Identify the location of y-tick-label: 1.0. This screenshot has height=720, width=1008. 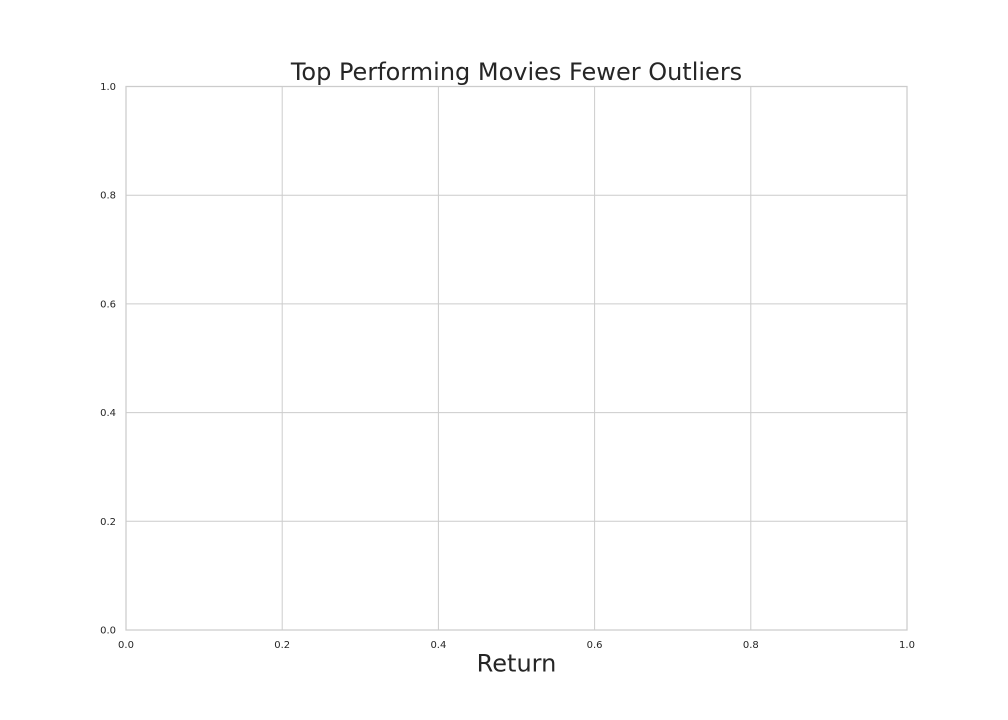
(108, 87).